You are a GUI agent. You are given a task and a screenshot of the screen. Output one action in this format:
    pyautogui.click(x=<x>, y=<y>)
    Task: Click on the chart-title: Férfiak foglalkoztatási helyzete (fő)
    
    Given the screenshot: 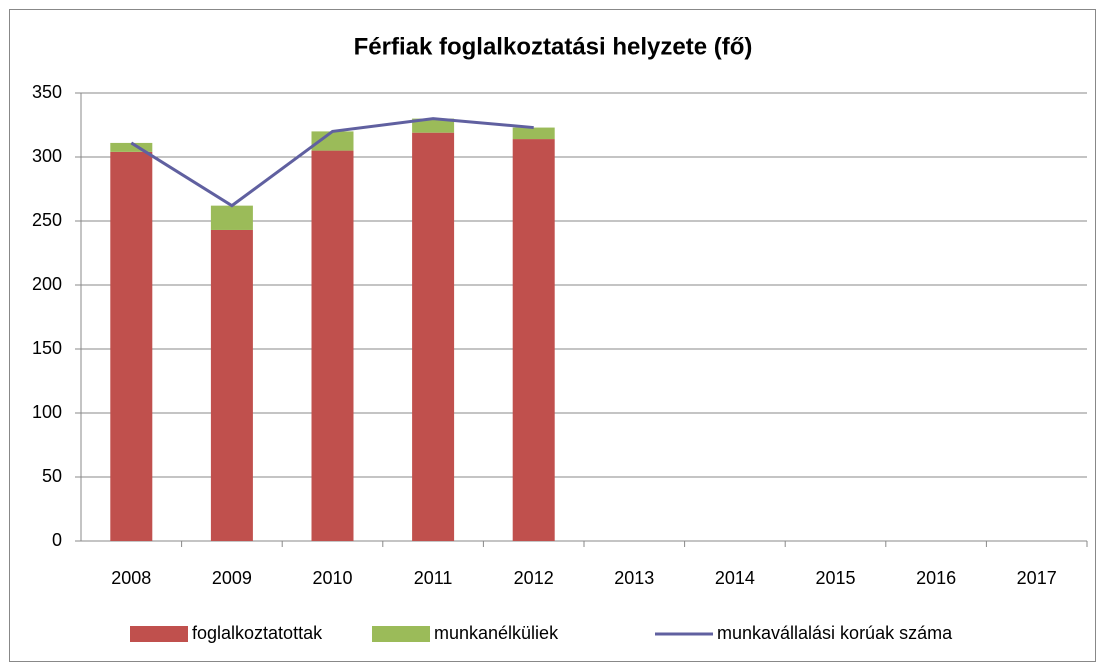 What is the action you would take?
    pyautogui.click(x=553, y=46)
    